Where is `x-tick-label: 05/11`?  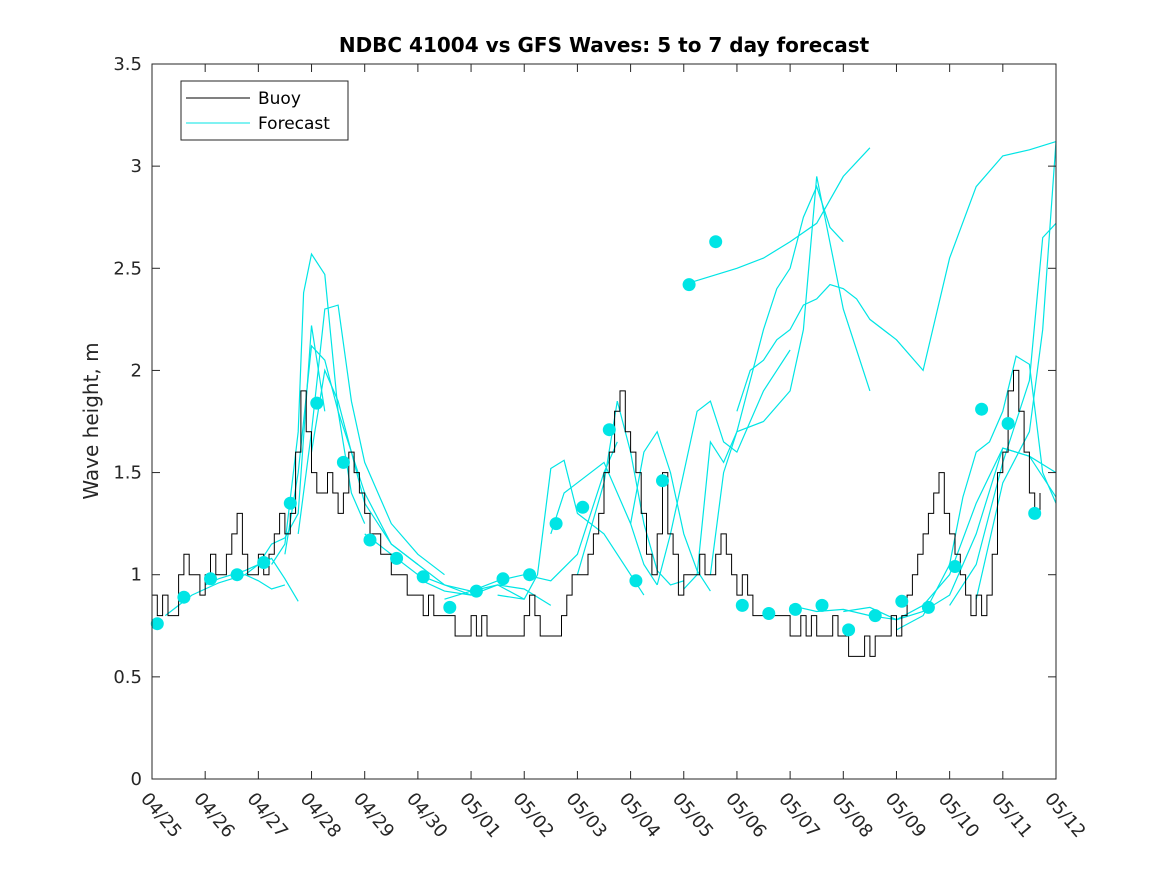
x-tick-label: 05/11 is located at coordinates (1011, 815).